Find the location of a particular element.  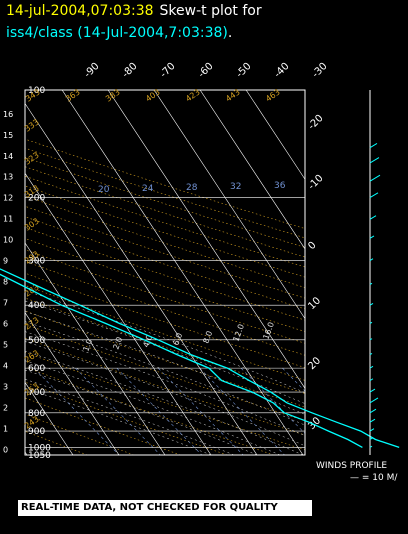

pressure-tick-label: 500 is located at coordinates (36, 341).